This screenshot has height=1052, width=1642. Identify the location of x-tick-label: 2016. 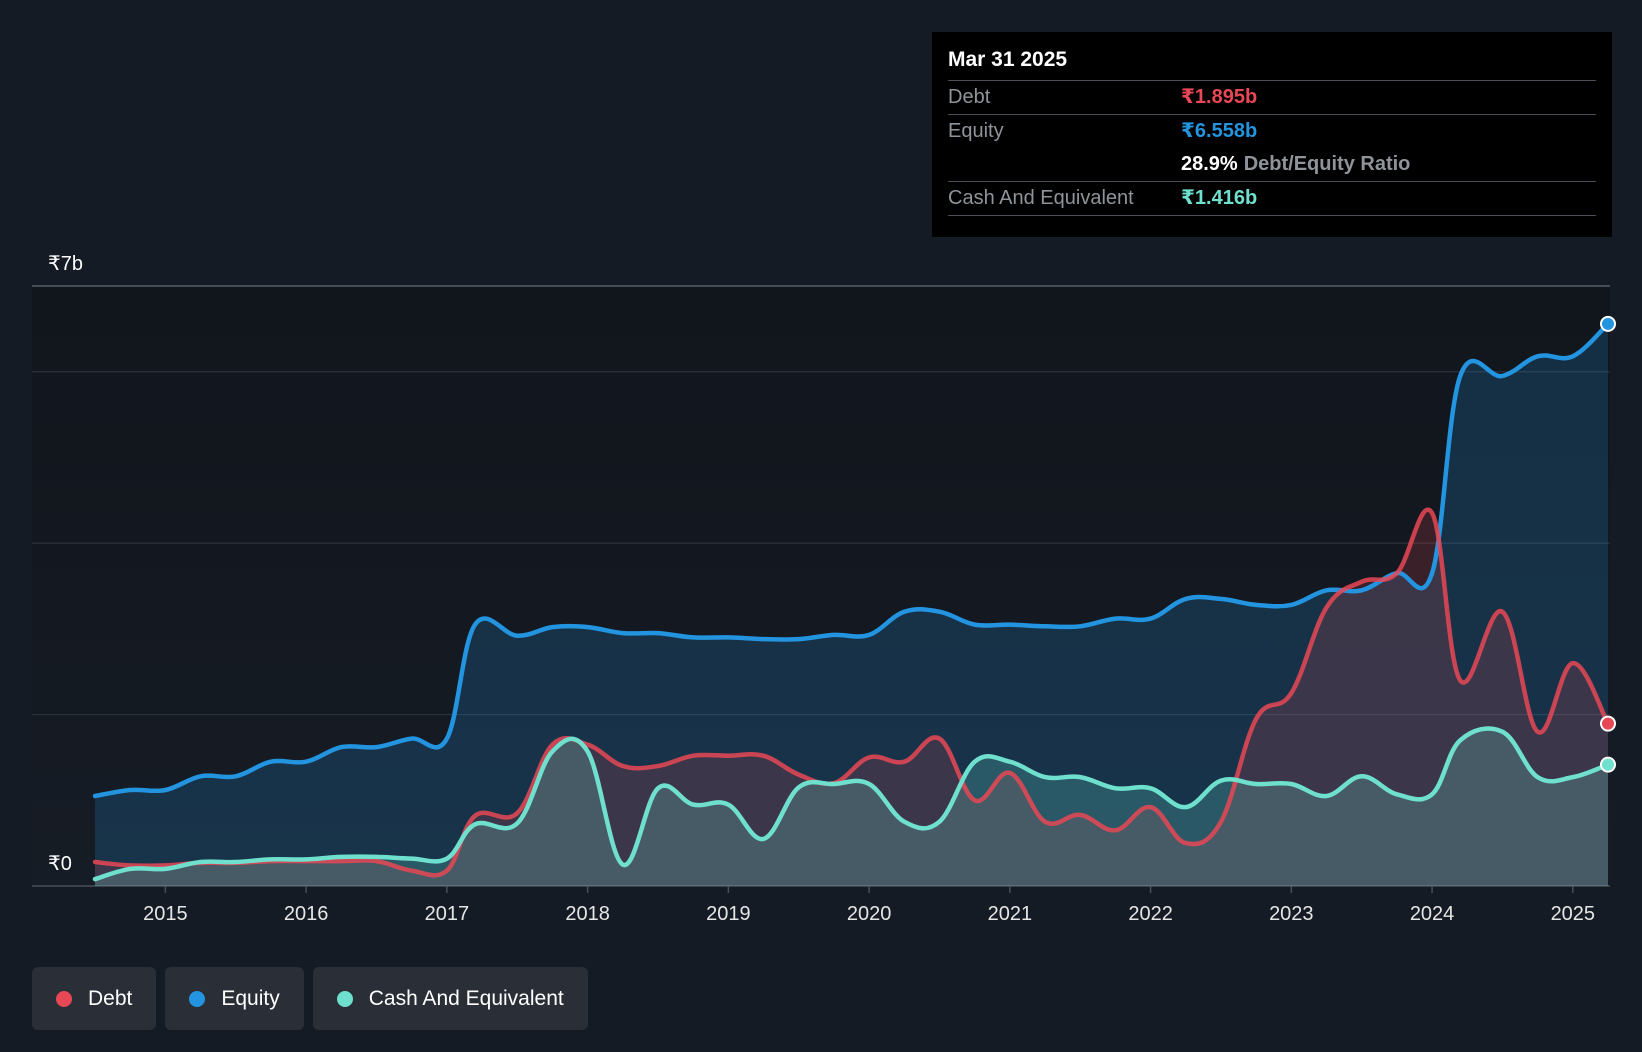
(306, 914).